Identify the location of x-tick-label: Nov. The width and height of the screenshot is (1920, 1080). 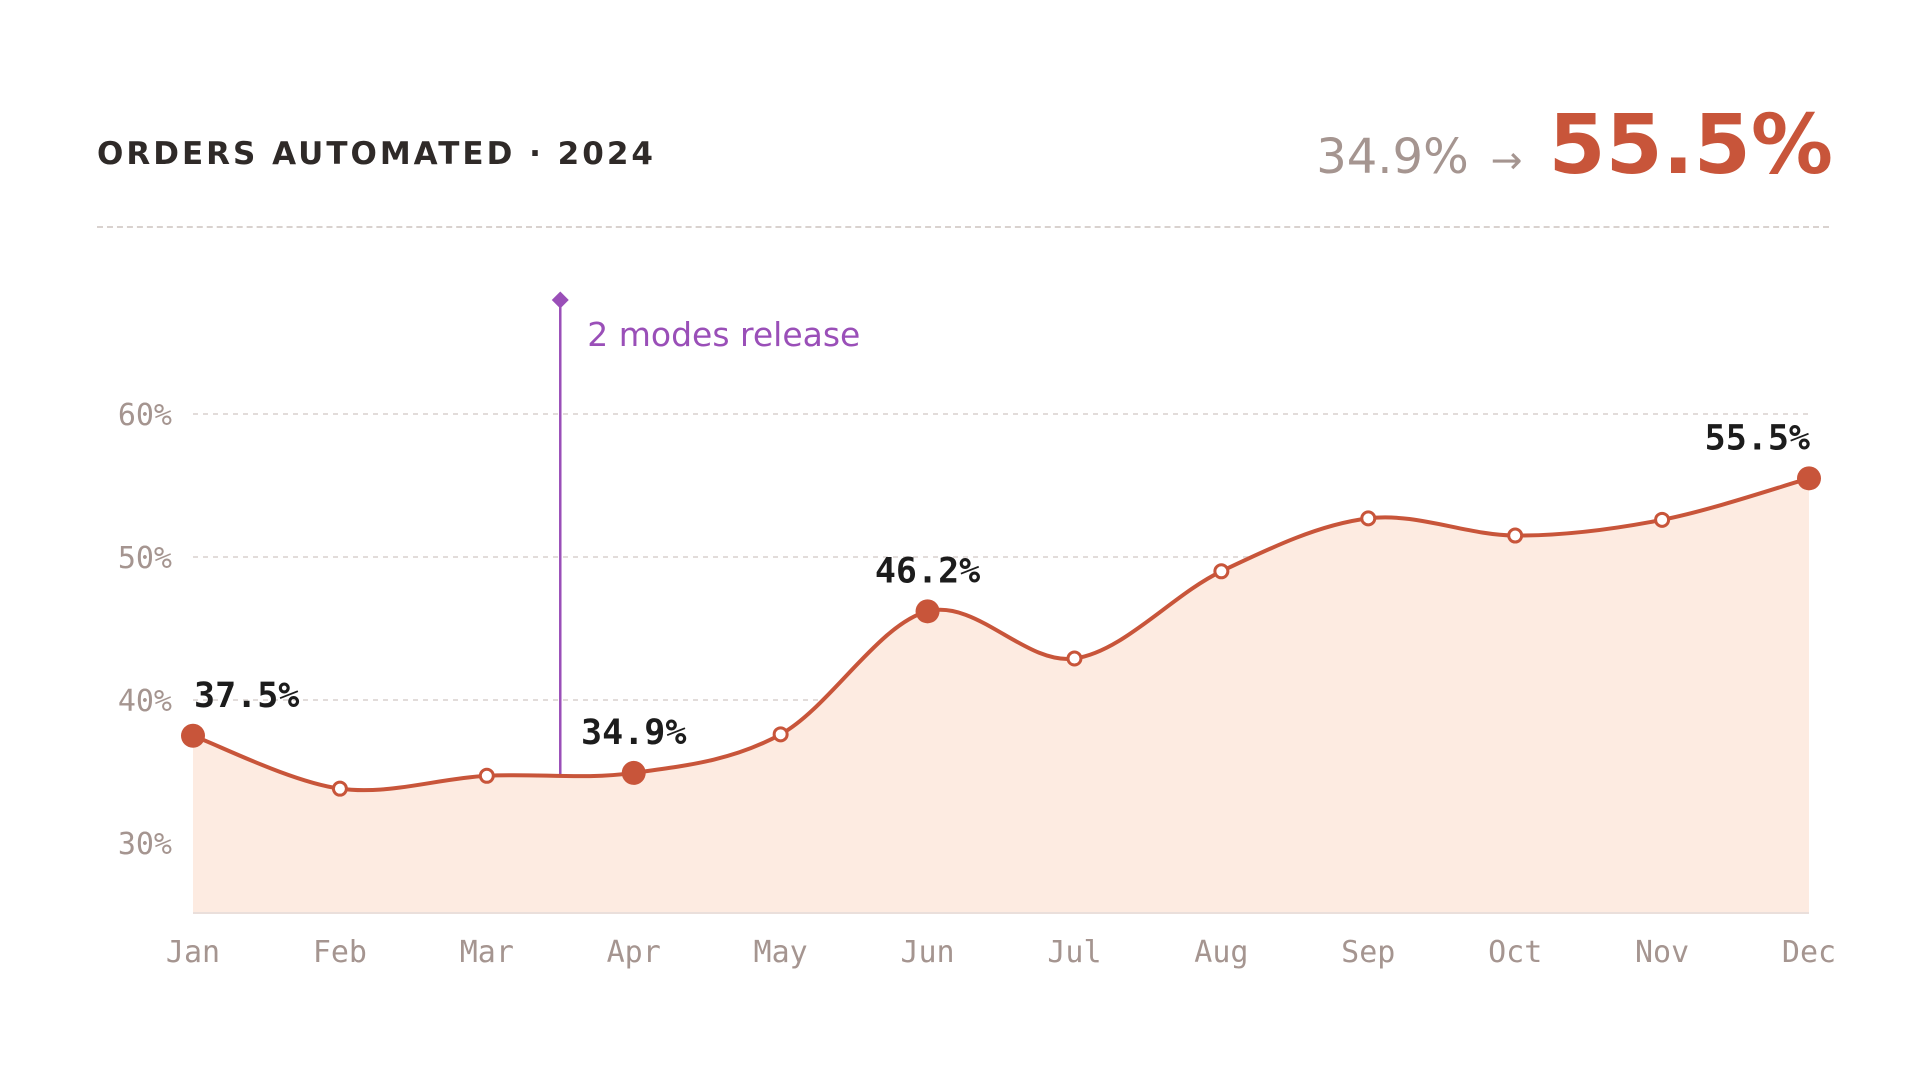
(1662, 952).